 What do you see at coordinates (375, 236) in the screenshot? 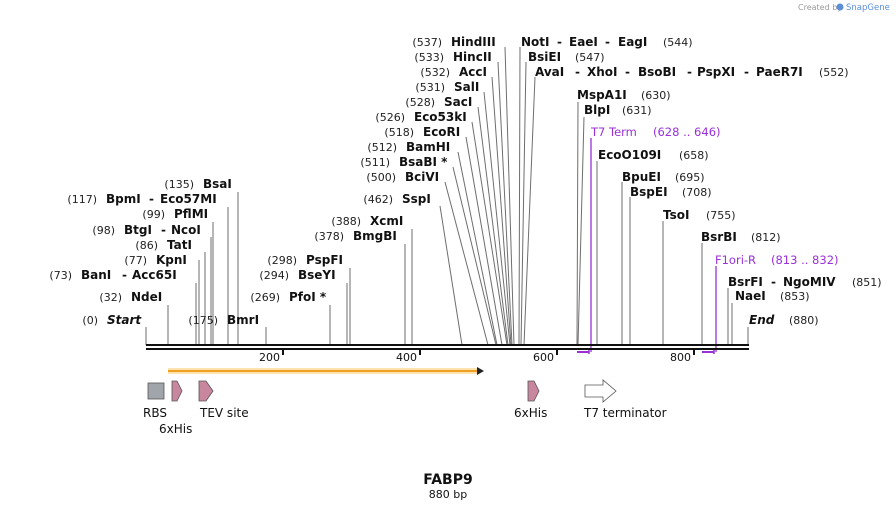
I see `site-name: BmgBI` at bounding box center [375, 236].